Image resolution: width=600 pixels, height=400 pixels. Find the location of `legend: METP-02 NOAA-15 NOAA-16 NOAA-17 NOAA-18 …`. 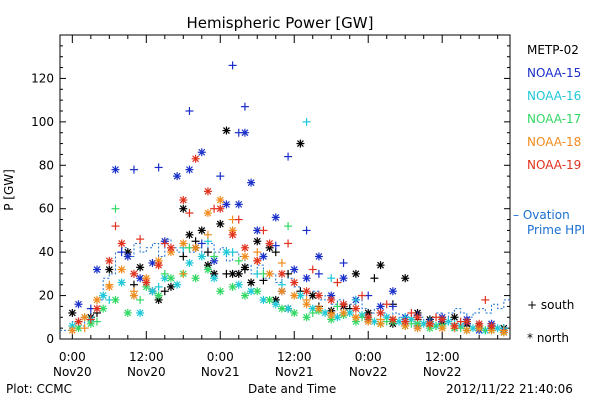

legend: METP-02 NOAA-15 NOAA-16 NOAA-17 NOAA-18 … is located at coordinates (554, 112).